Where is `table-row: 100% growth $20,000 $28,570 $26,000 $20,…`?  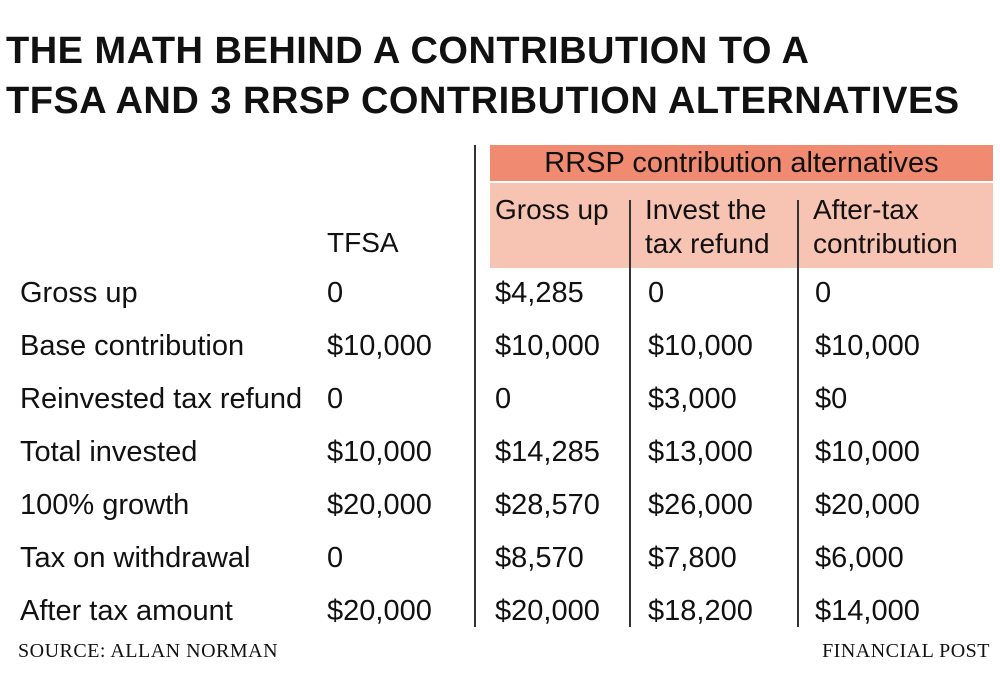 table-row: 100% growth $20,000 $28,570 $26,000 $20,… is located at coordinates (500, 505).